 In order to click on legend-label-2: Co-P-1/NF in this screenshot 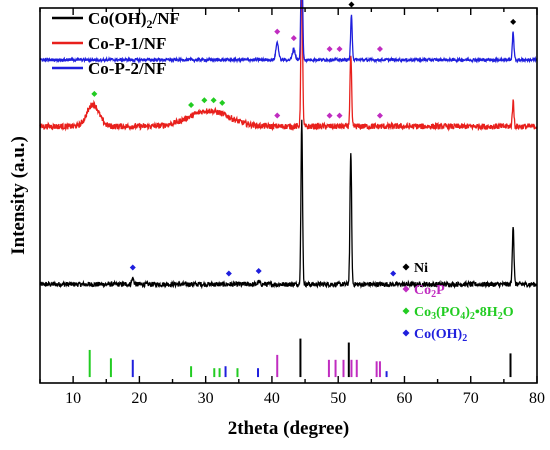, I will do `click(127, 43)`.